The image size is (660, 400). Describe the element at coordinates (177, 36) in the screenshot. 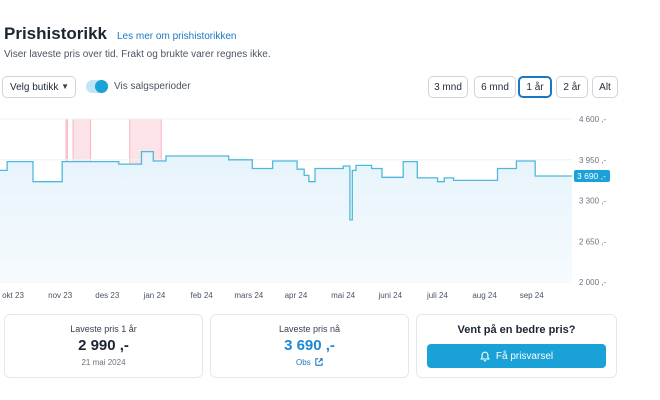

I see `learn-more-link: Les mer om prishistorikken` at that location.